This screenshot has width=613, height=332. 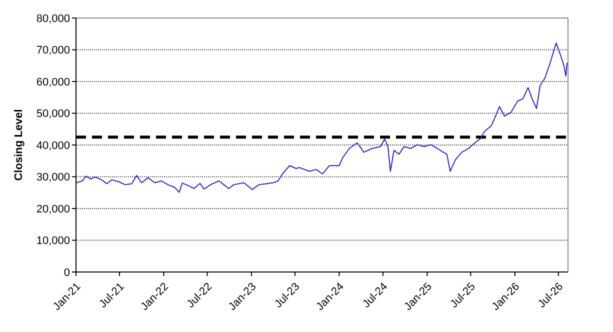 What do you see at coordinates (18, 145) in the screenshot?
I see `y-axis-title: Closing Level` at bounding box center [18, 145].